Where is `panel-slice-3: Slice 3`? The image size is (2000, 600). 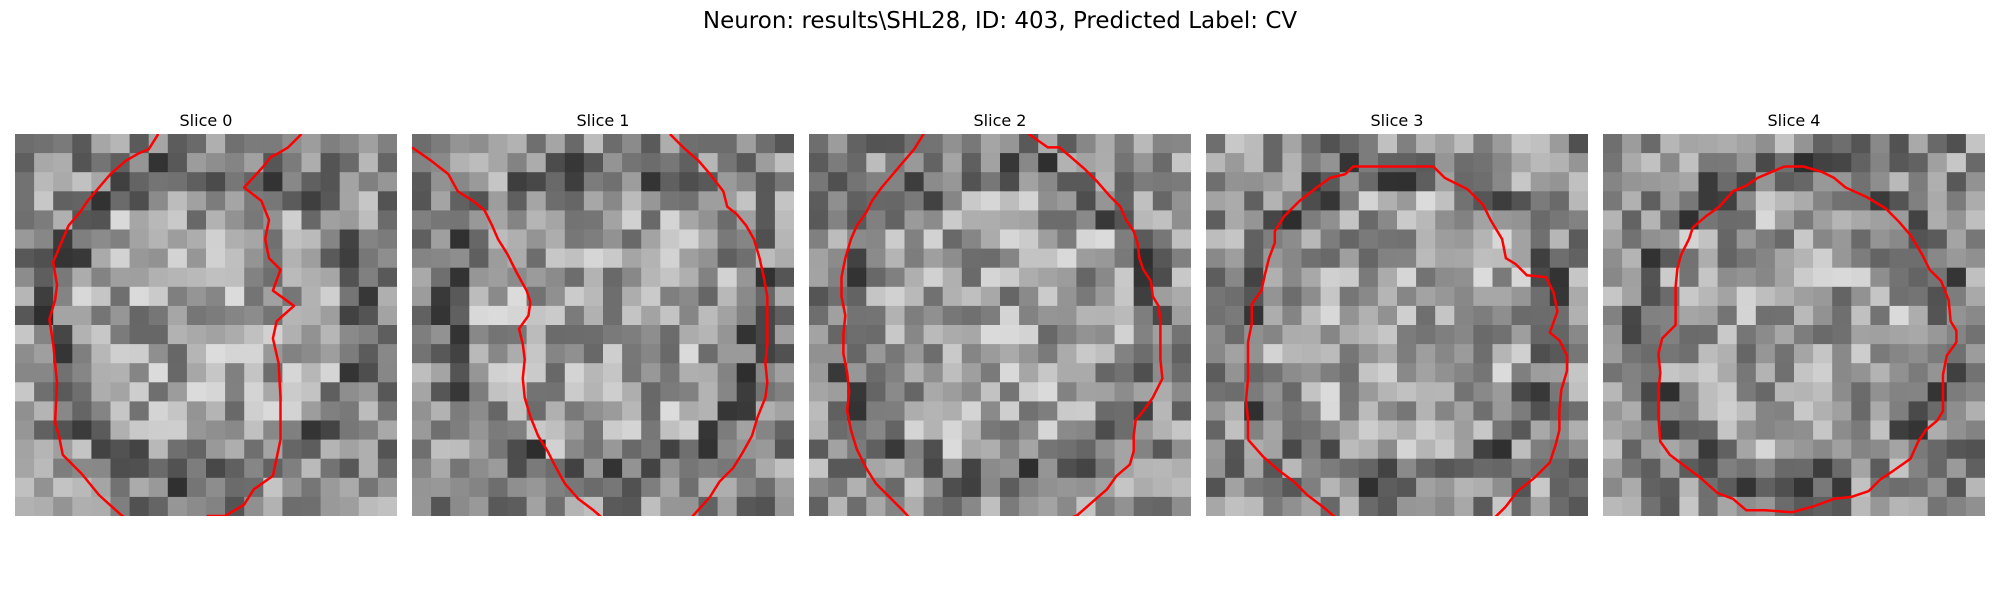 panel-slice-3: Slice 3 is located at coordinates (1397, 312).